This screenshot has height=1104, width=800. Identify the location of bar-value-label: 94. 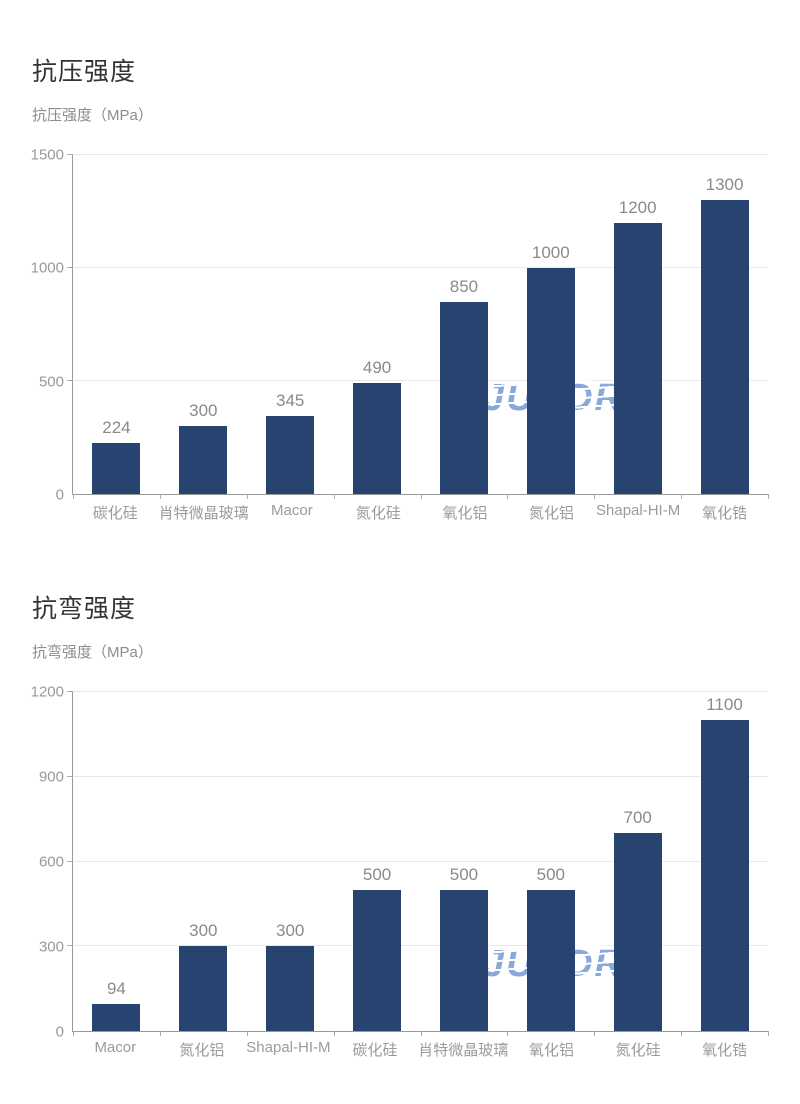
(116, 989).